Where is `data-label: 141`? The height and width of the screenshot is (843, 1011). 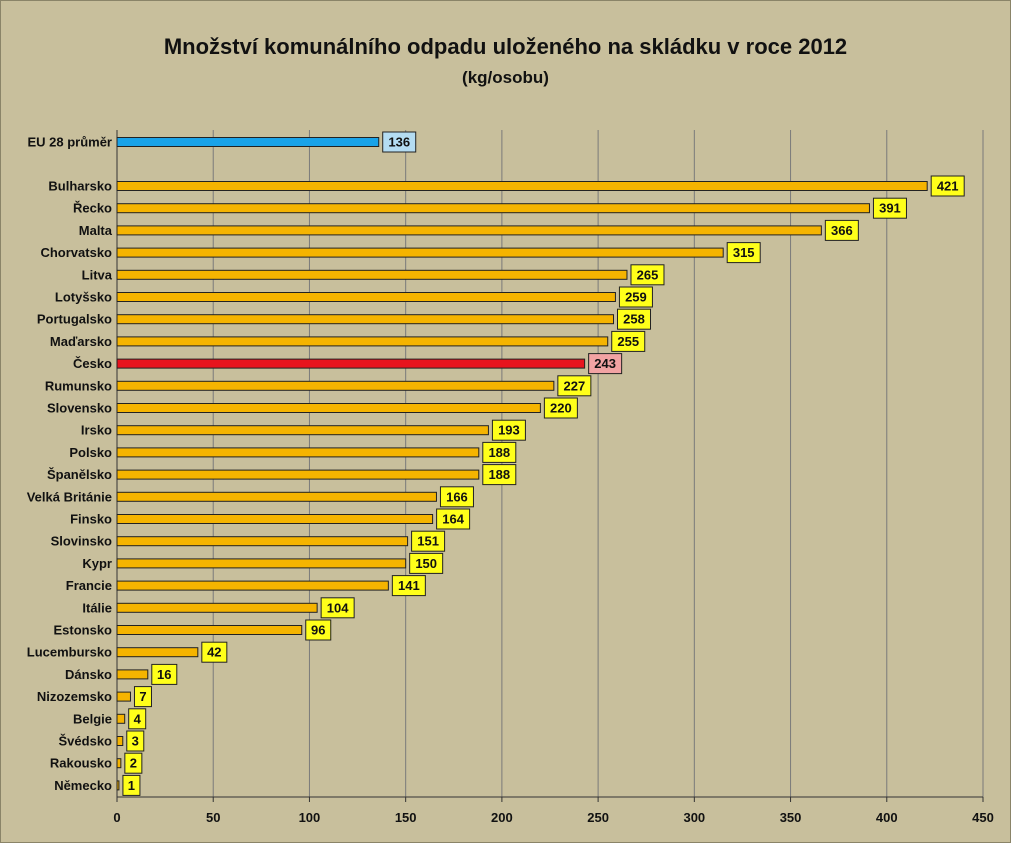 data-label: 141 is located at coordinates (409, 585).